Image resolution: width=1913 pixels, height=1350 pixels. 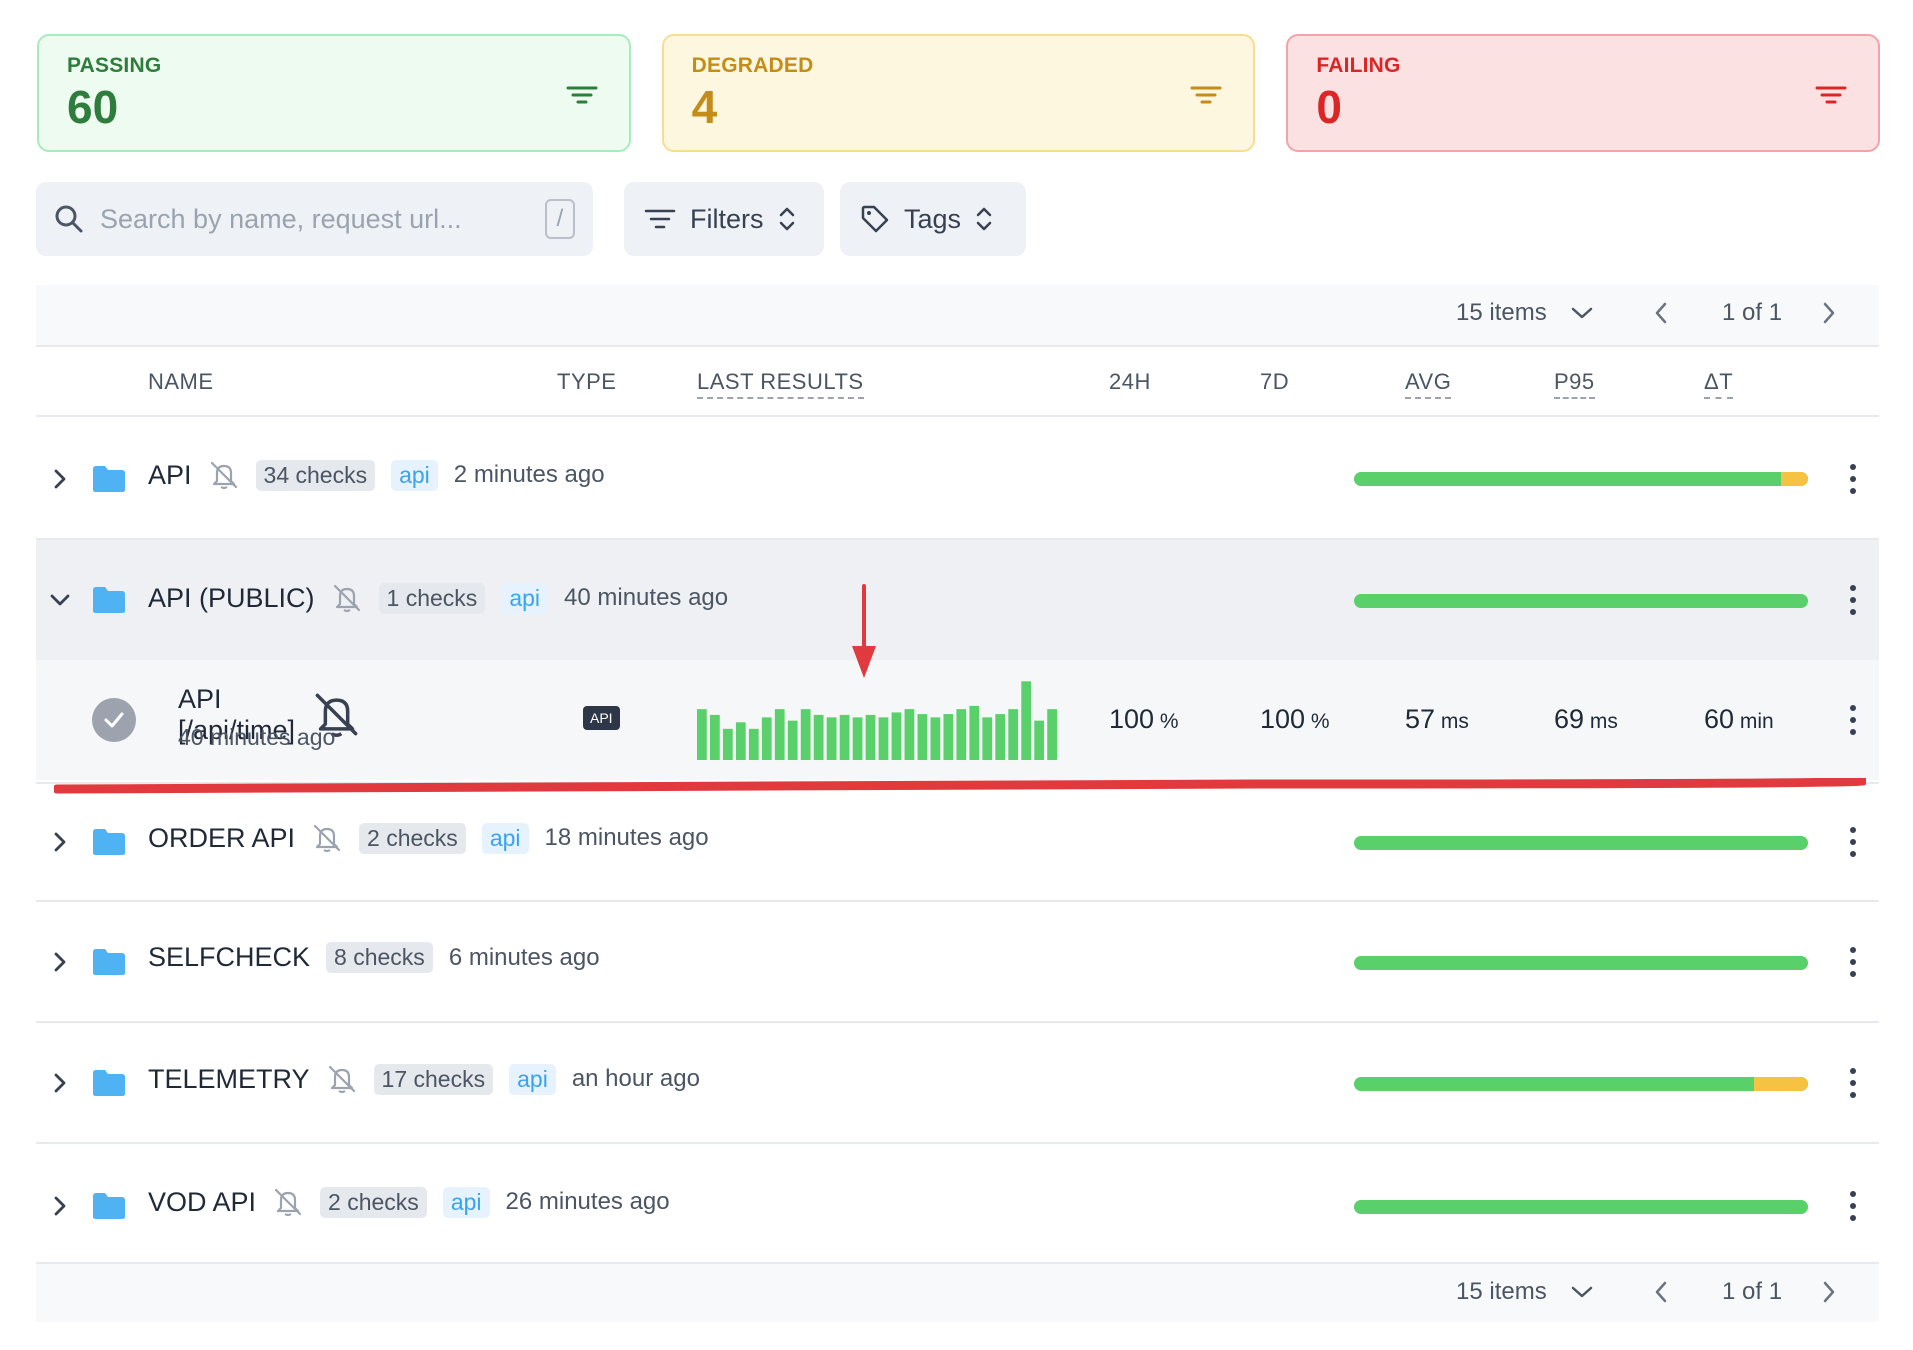 I want to click on group-row: VOD API 2 checks api 26 minutes ago, so click(x=957, y=1203).